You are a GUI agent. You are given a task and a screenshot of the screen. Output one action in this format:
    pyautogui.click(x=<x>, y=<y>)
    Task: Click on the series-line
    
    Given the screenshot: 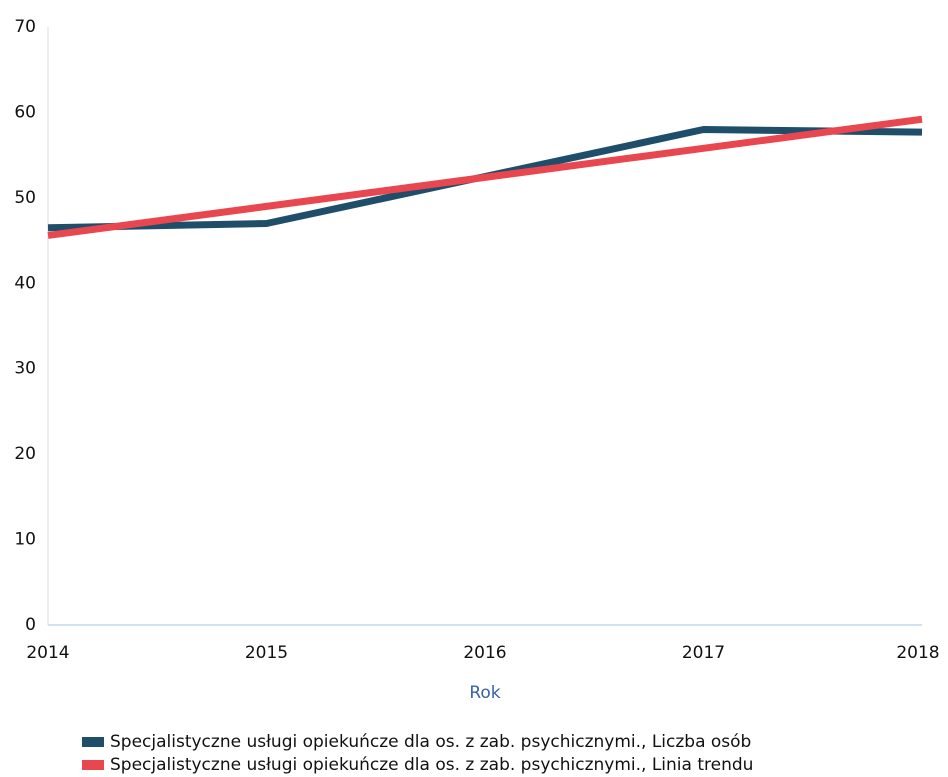 What is the action you would take?
    pyautogui.click(x=485, y=177)
    